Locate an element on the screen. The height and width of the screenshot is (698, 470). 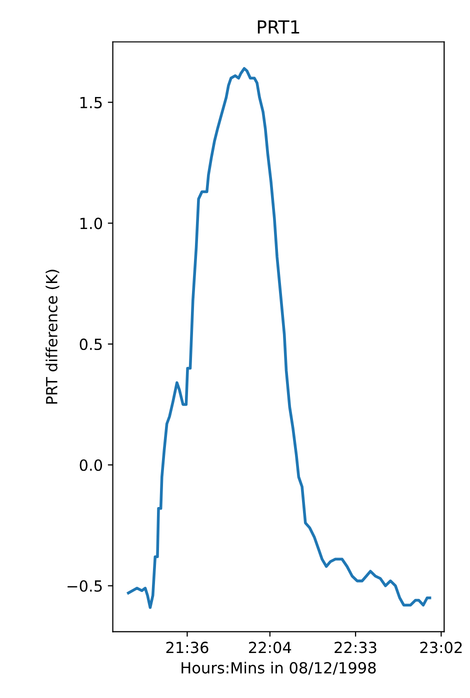
y-tick-label: 0.0 is located at coordinates (91, 465).